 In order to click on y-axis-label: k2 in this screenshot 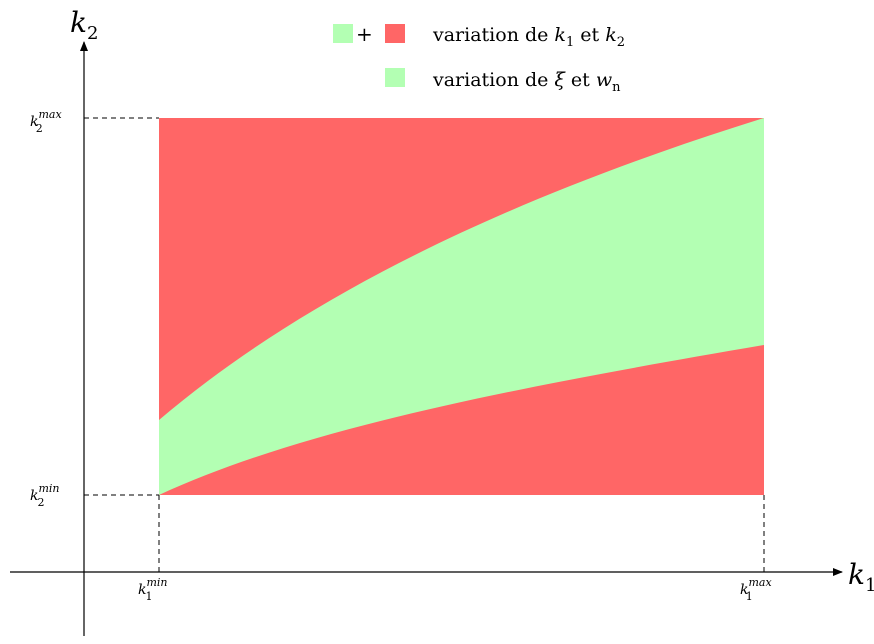, I will do `click(84, 25)`.